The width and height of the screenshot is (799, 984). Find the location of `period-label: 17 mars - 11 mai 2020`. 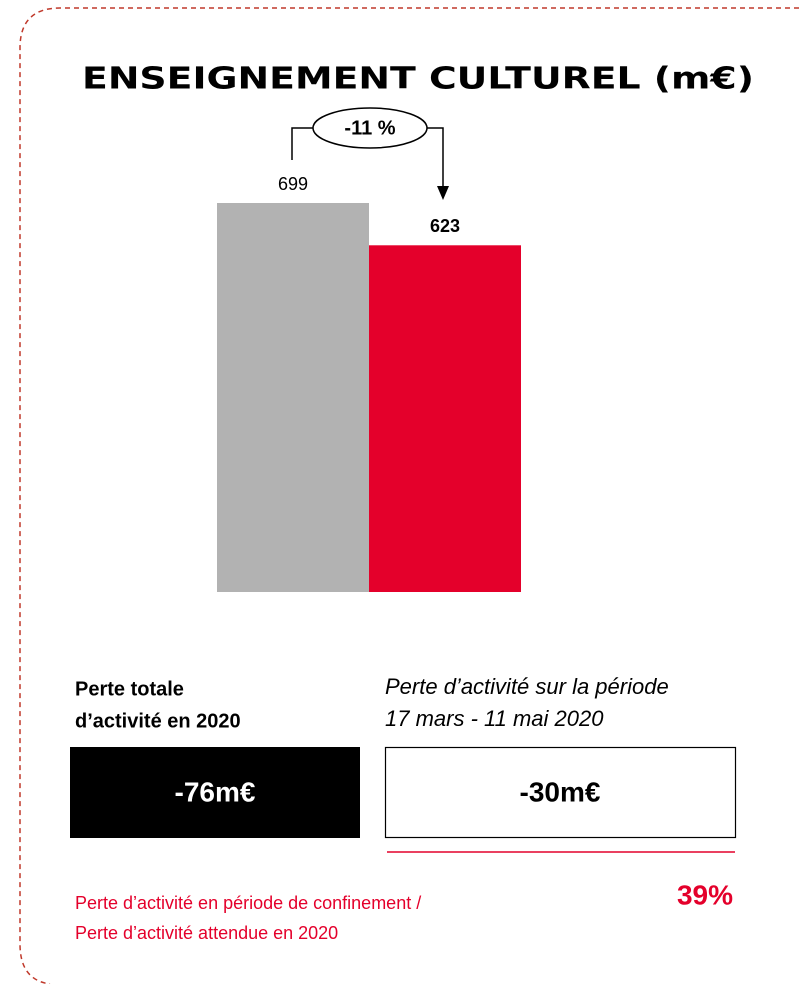

period-label: 17 mars - 11 mai 2020 is located at coordinates (494, 718).